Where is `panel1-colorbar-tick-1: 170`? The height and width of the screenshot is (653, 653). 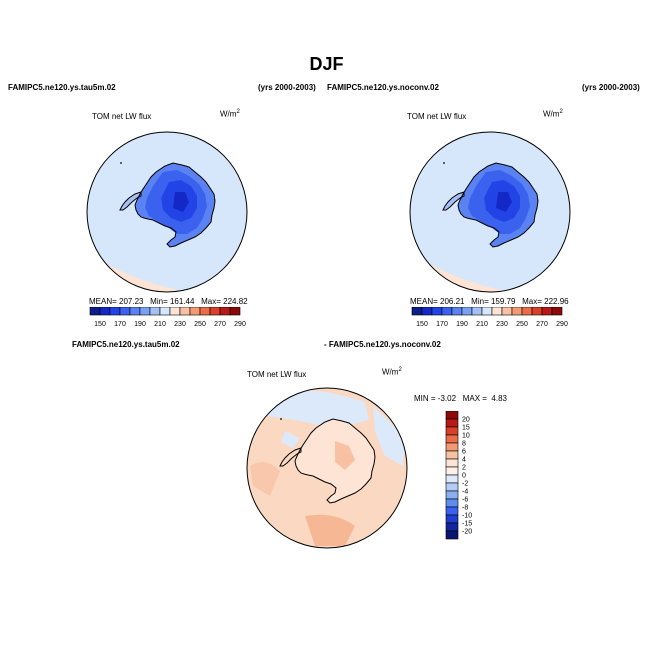 panel1-colorbar-tick-1: 170 is located at coordinates (120, 324).